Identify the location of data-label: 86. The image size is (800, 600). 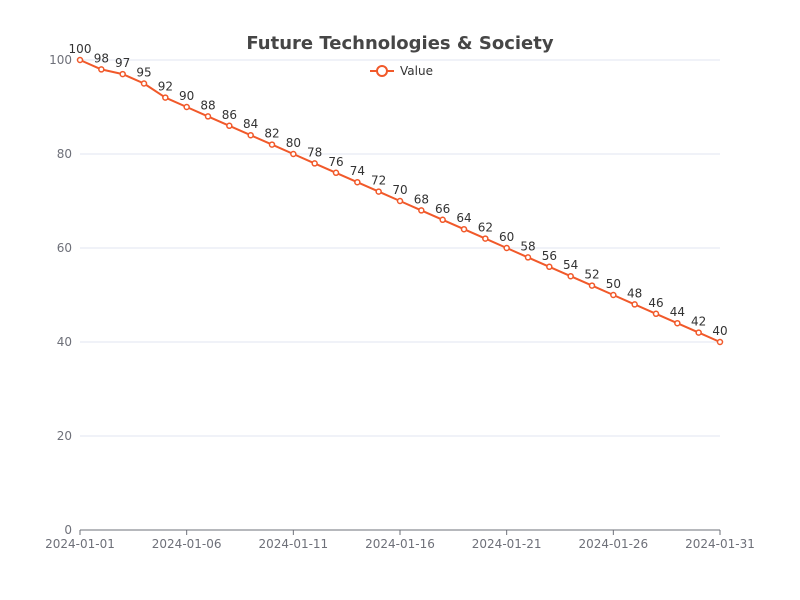
(229, 115).